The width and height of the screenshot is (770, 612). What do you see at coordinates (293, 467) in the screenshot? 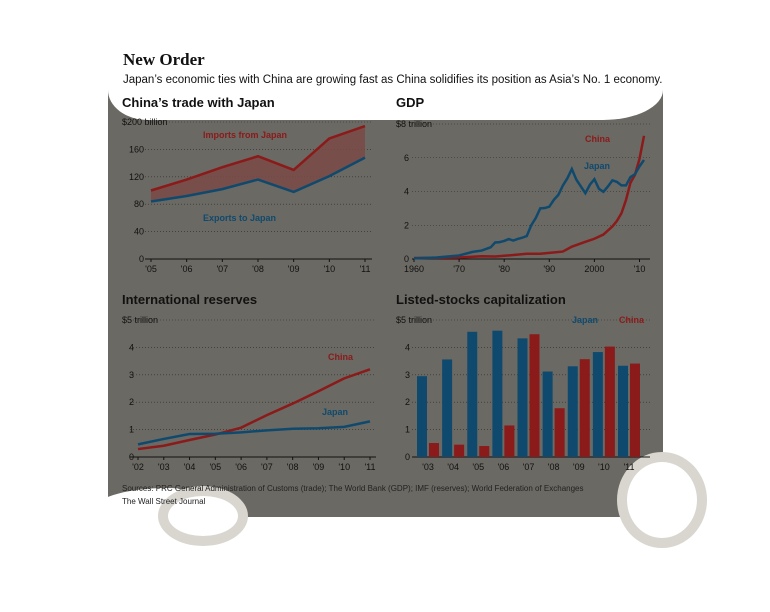
I see `reserves-x-tick: '08` at bounding box center [293, 467].